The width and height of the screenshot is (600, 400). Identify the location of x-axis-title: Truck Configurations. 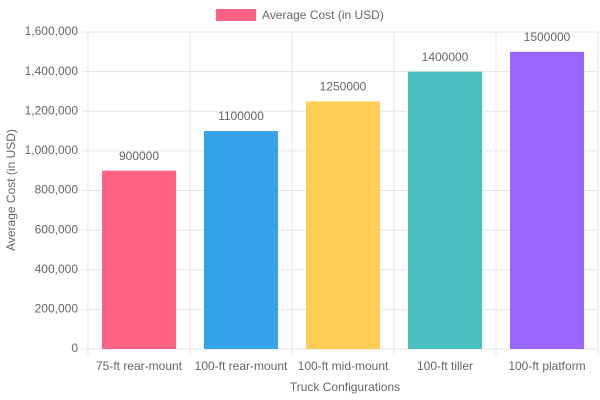
(345, 387).